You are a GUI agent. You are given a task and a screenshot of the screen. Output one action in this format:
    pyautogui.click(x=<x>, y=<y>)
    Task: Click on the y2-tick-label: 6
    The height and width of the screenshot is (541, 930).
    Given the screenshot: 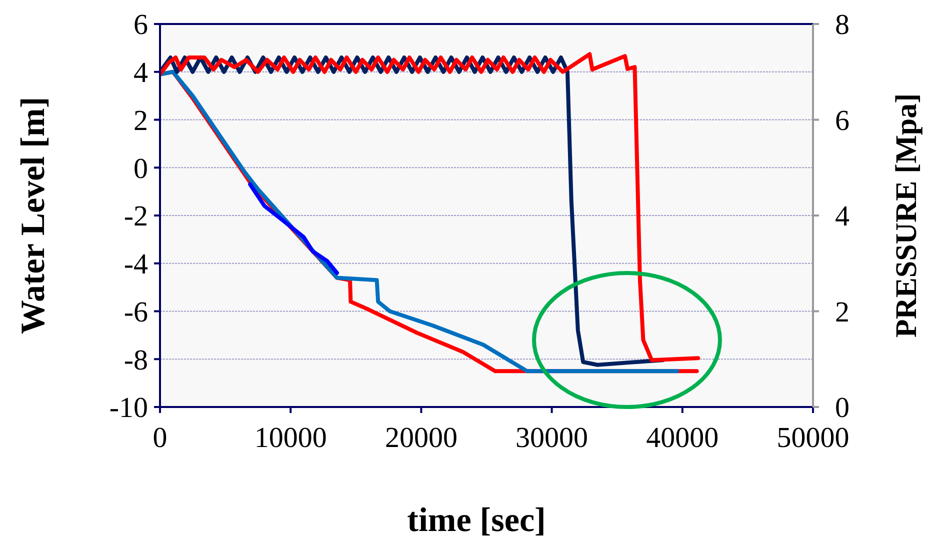 What is the action you would take?
    pyautogui.click(x=842, y=120)
    